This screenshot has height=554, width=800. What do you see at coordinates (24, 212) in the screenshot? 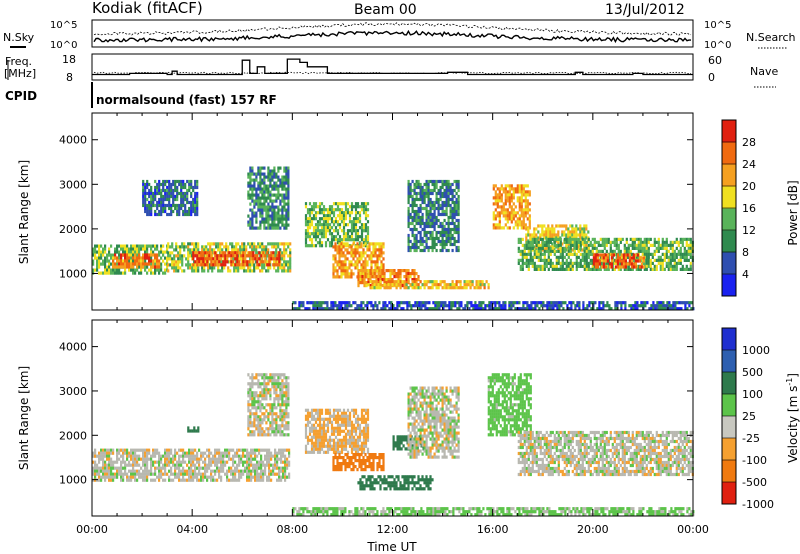
I see `power-y-label: Slant Range [km]` at bounding box center [24, 212].